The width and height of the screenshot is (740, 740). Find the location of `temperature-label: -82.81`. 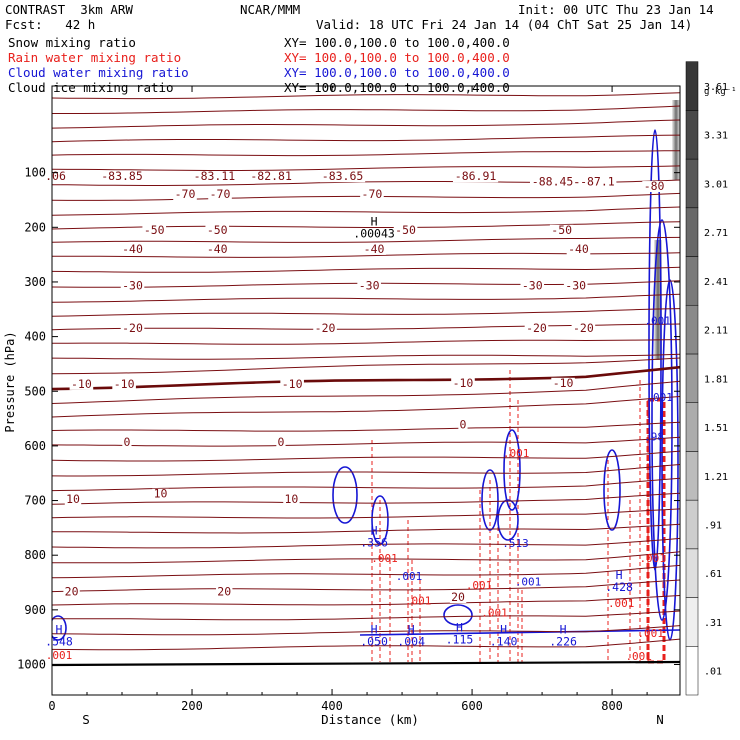

temperature-label: -82.81 is located at coordinates (271, 176).